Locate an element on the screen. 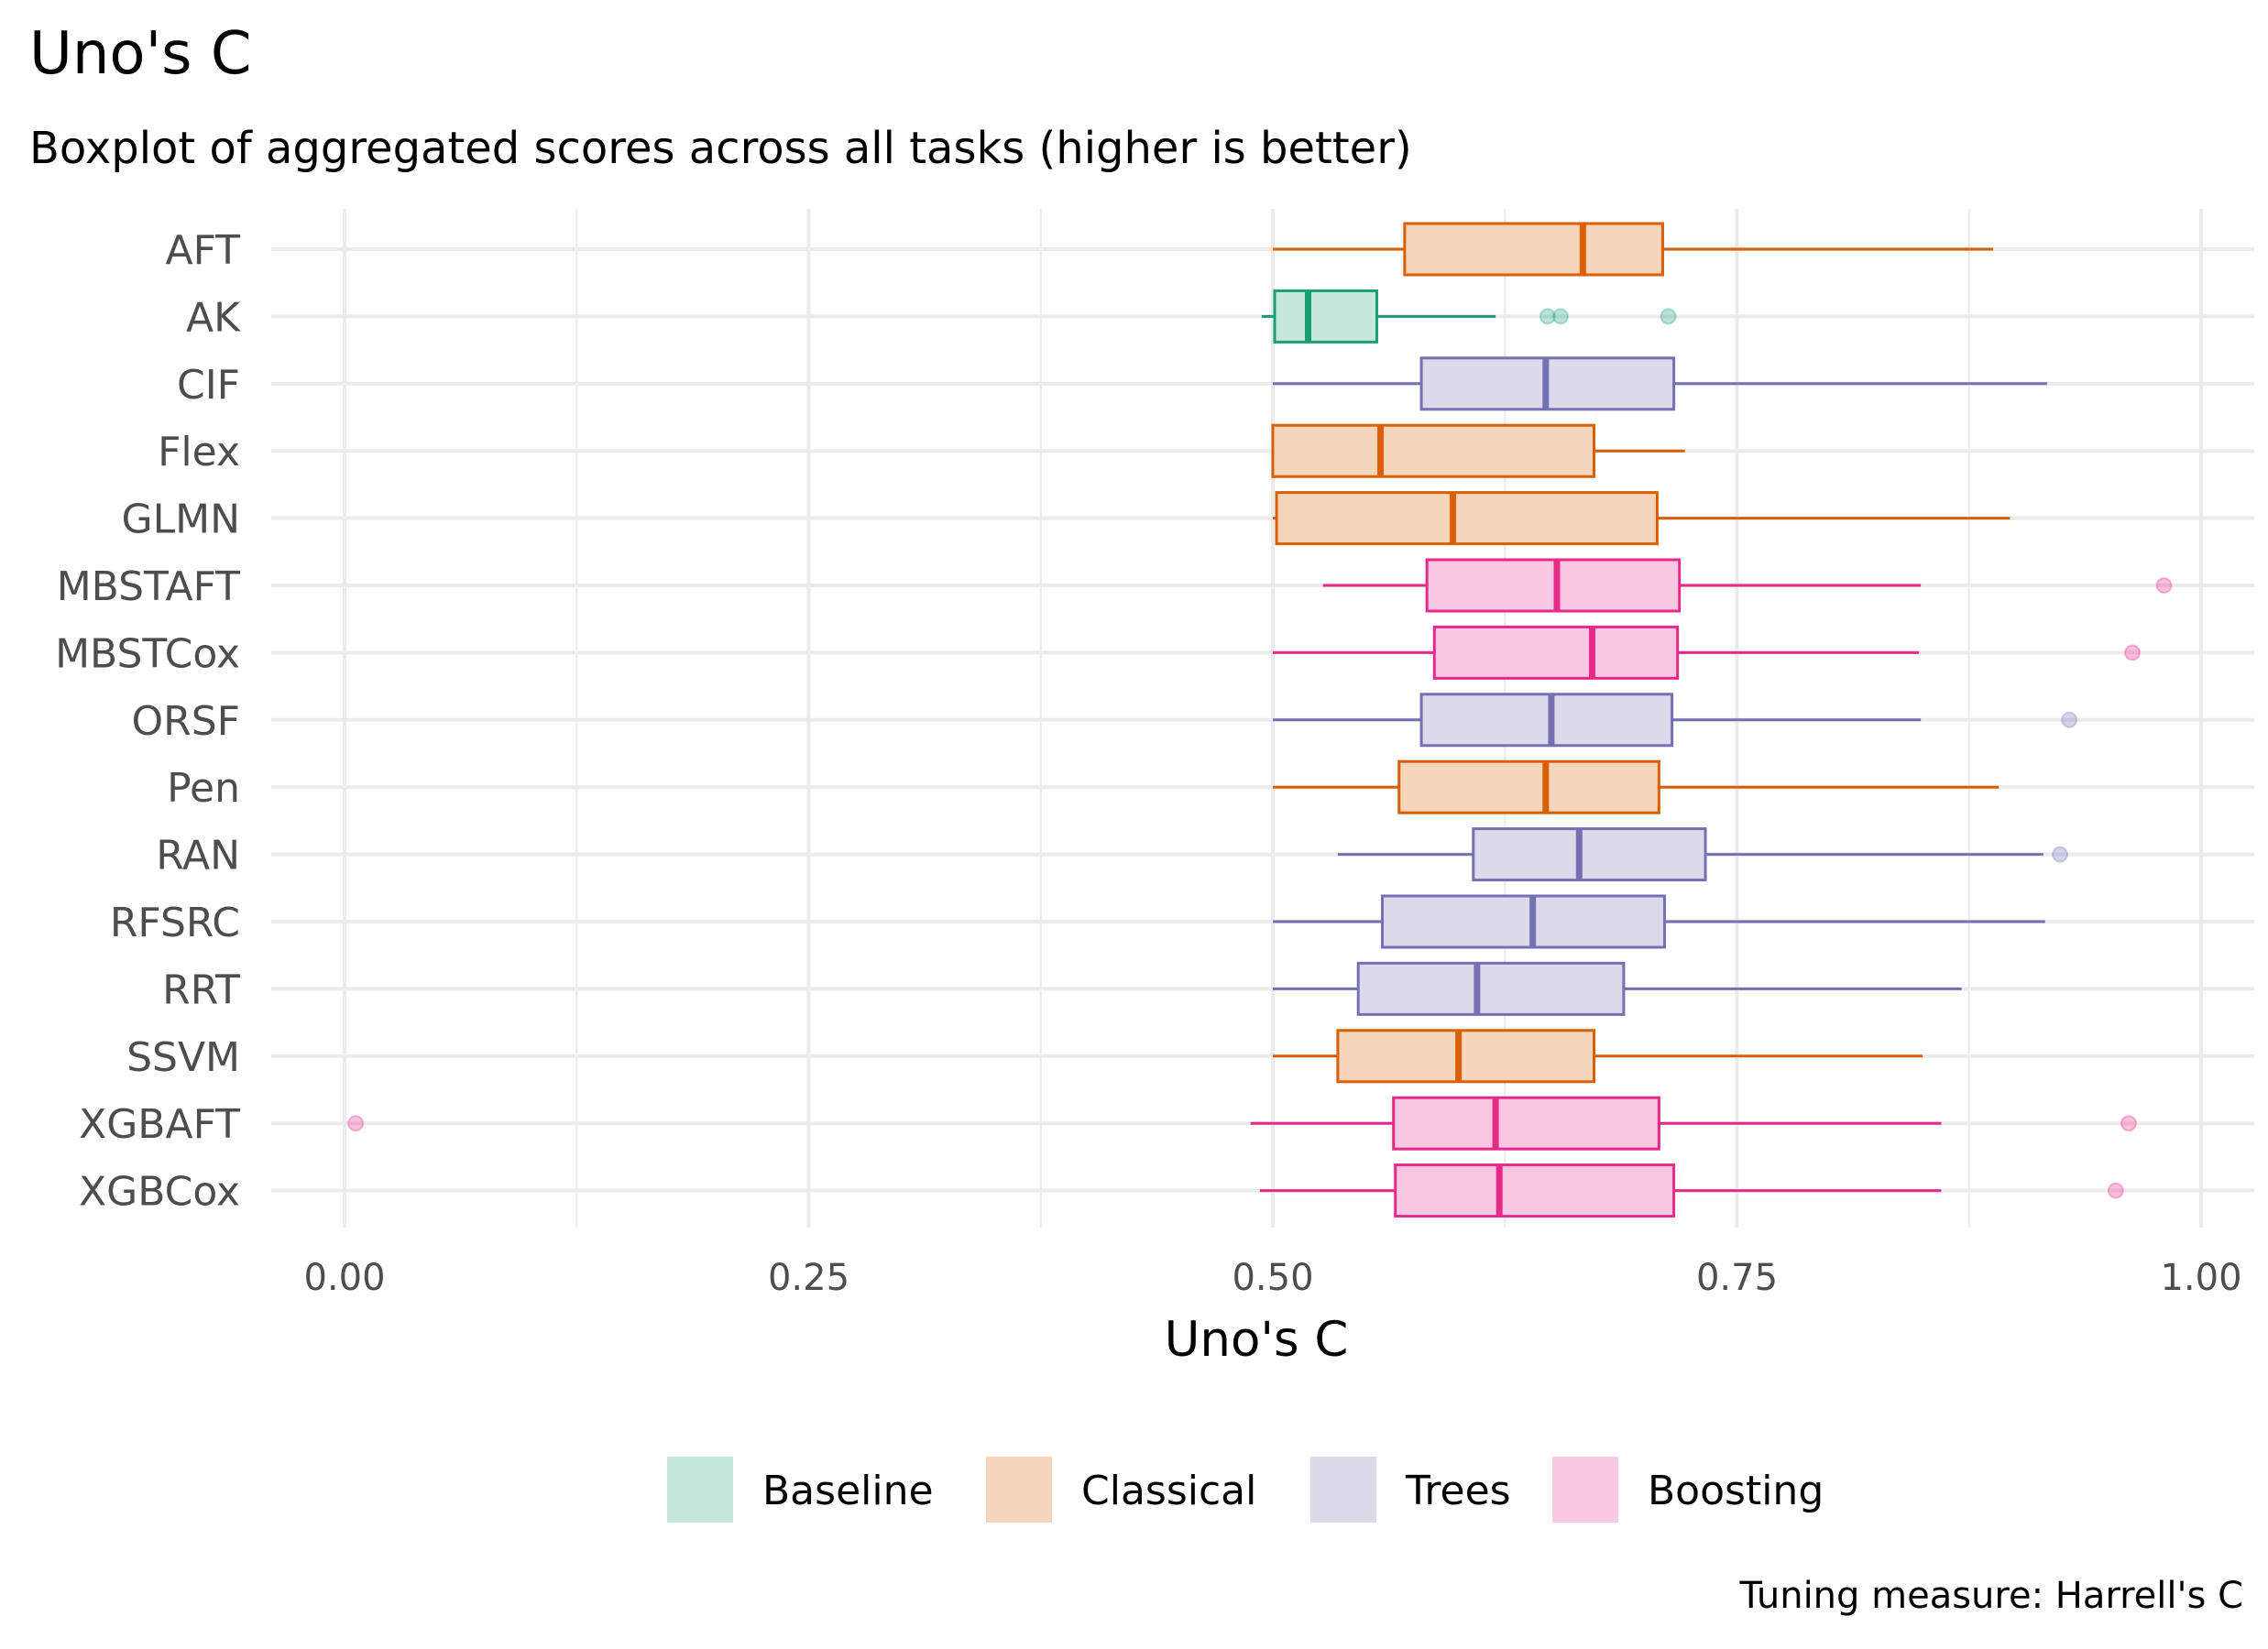 The height and width of the screenshot is (1649, 2268). legend: Baseline Classical Trees Boosting is located at coordinates (1245, 1490).